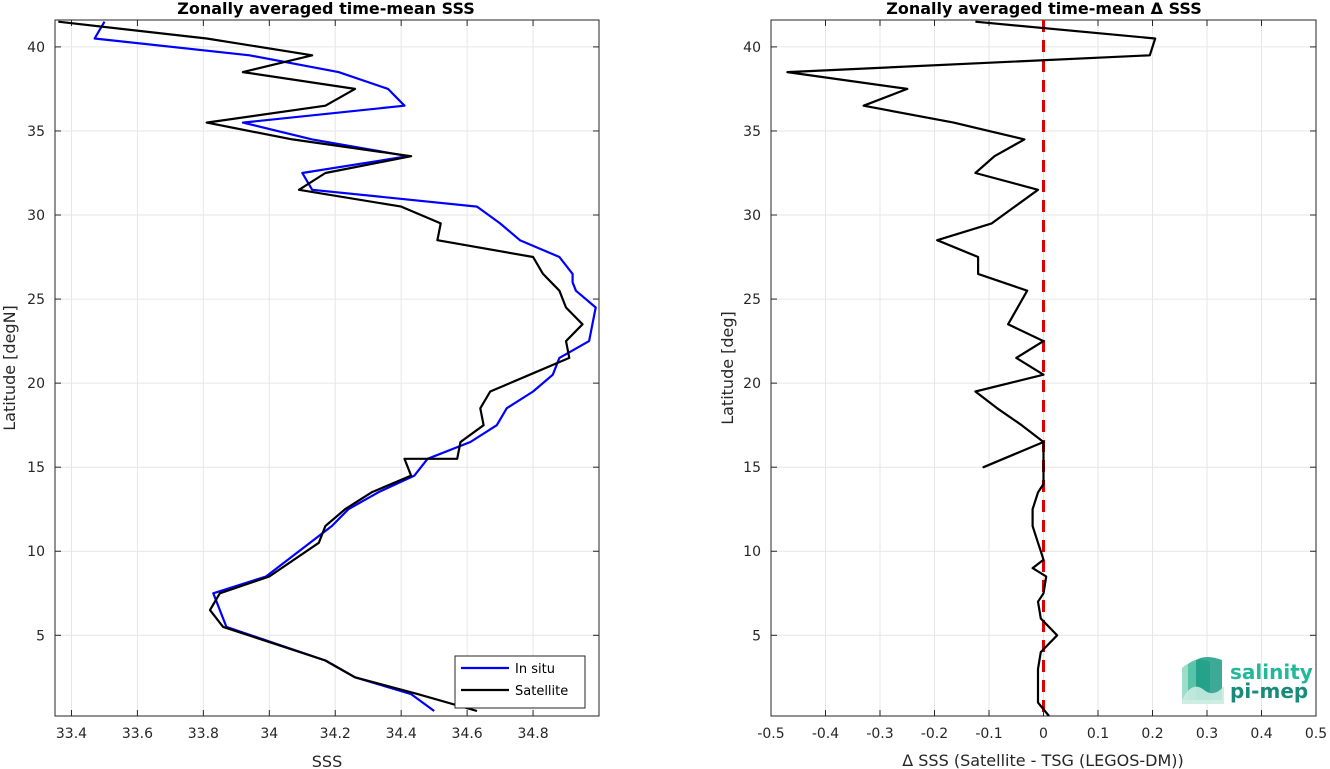 This screenshot has width=1330, height=769. Describe the element at coordinates (326, 9) in the screenshot. I see `left-chart-title: Zonally averaged time-mean SSS` at that location.